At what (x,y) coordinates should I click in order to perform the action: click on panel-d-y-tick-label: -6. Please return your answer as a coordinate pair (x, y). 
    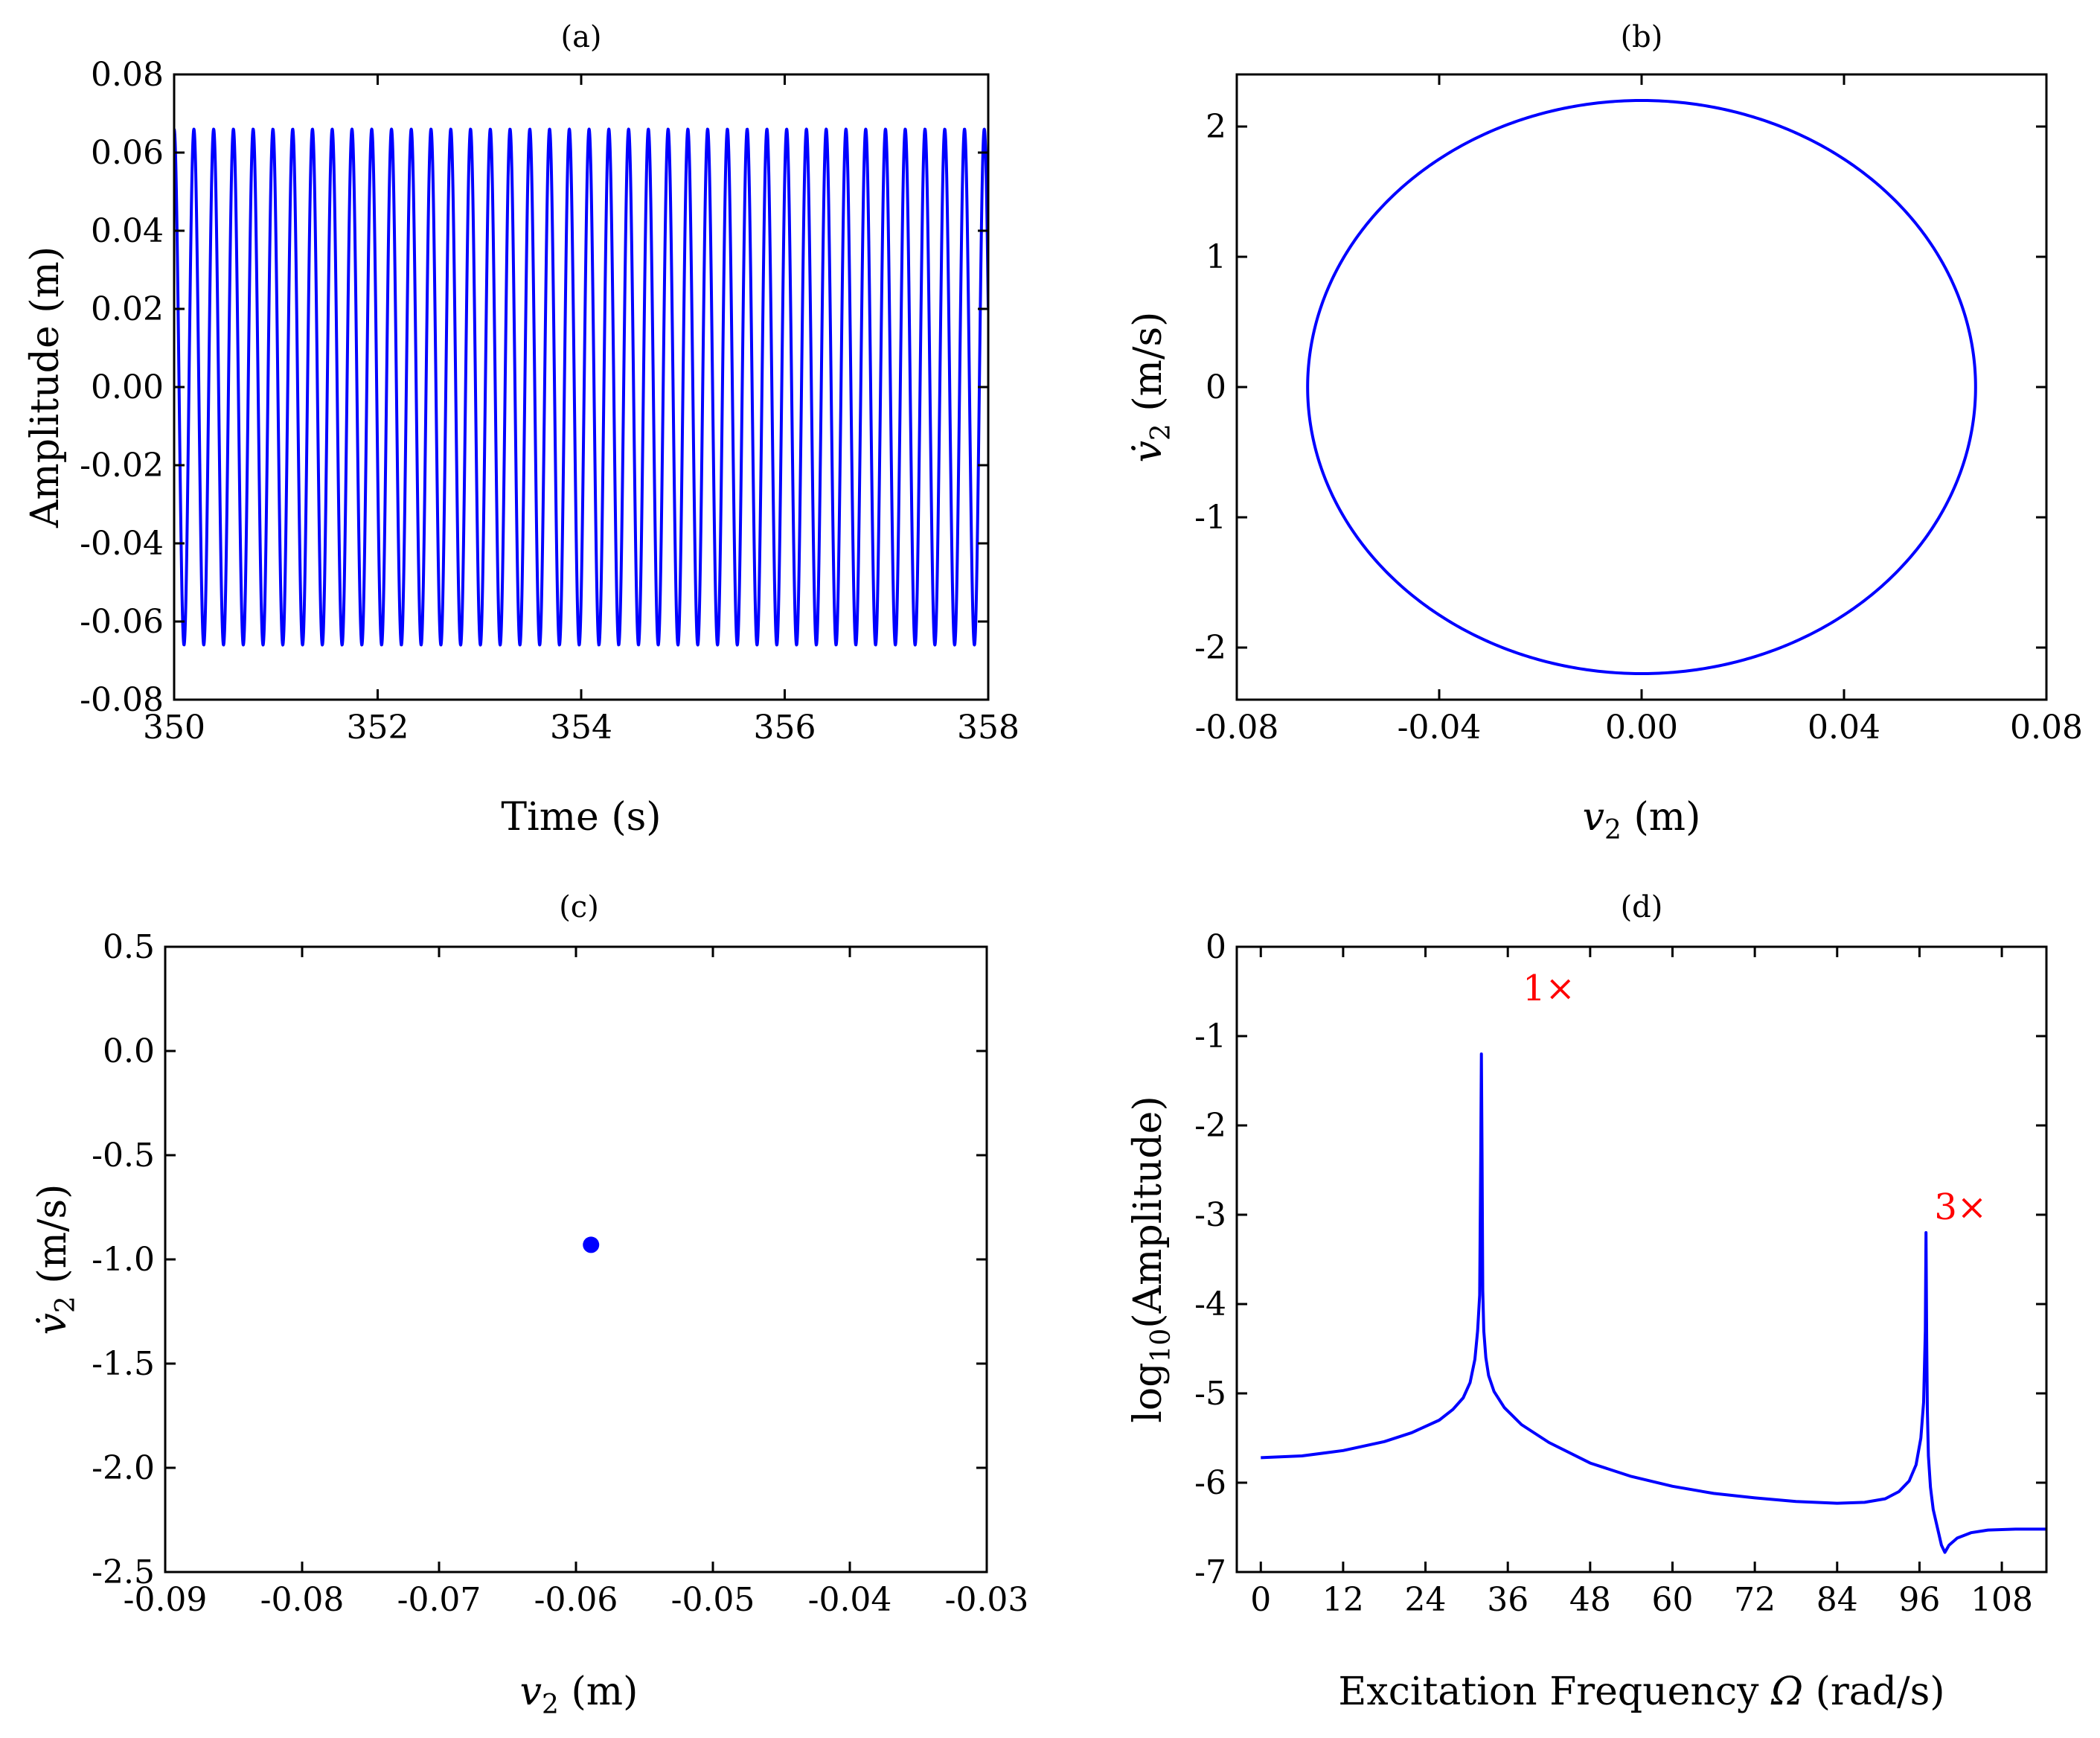
    Looking at the image, I should click on (1210, 1483).